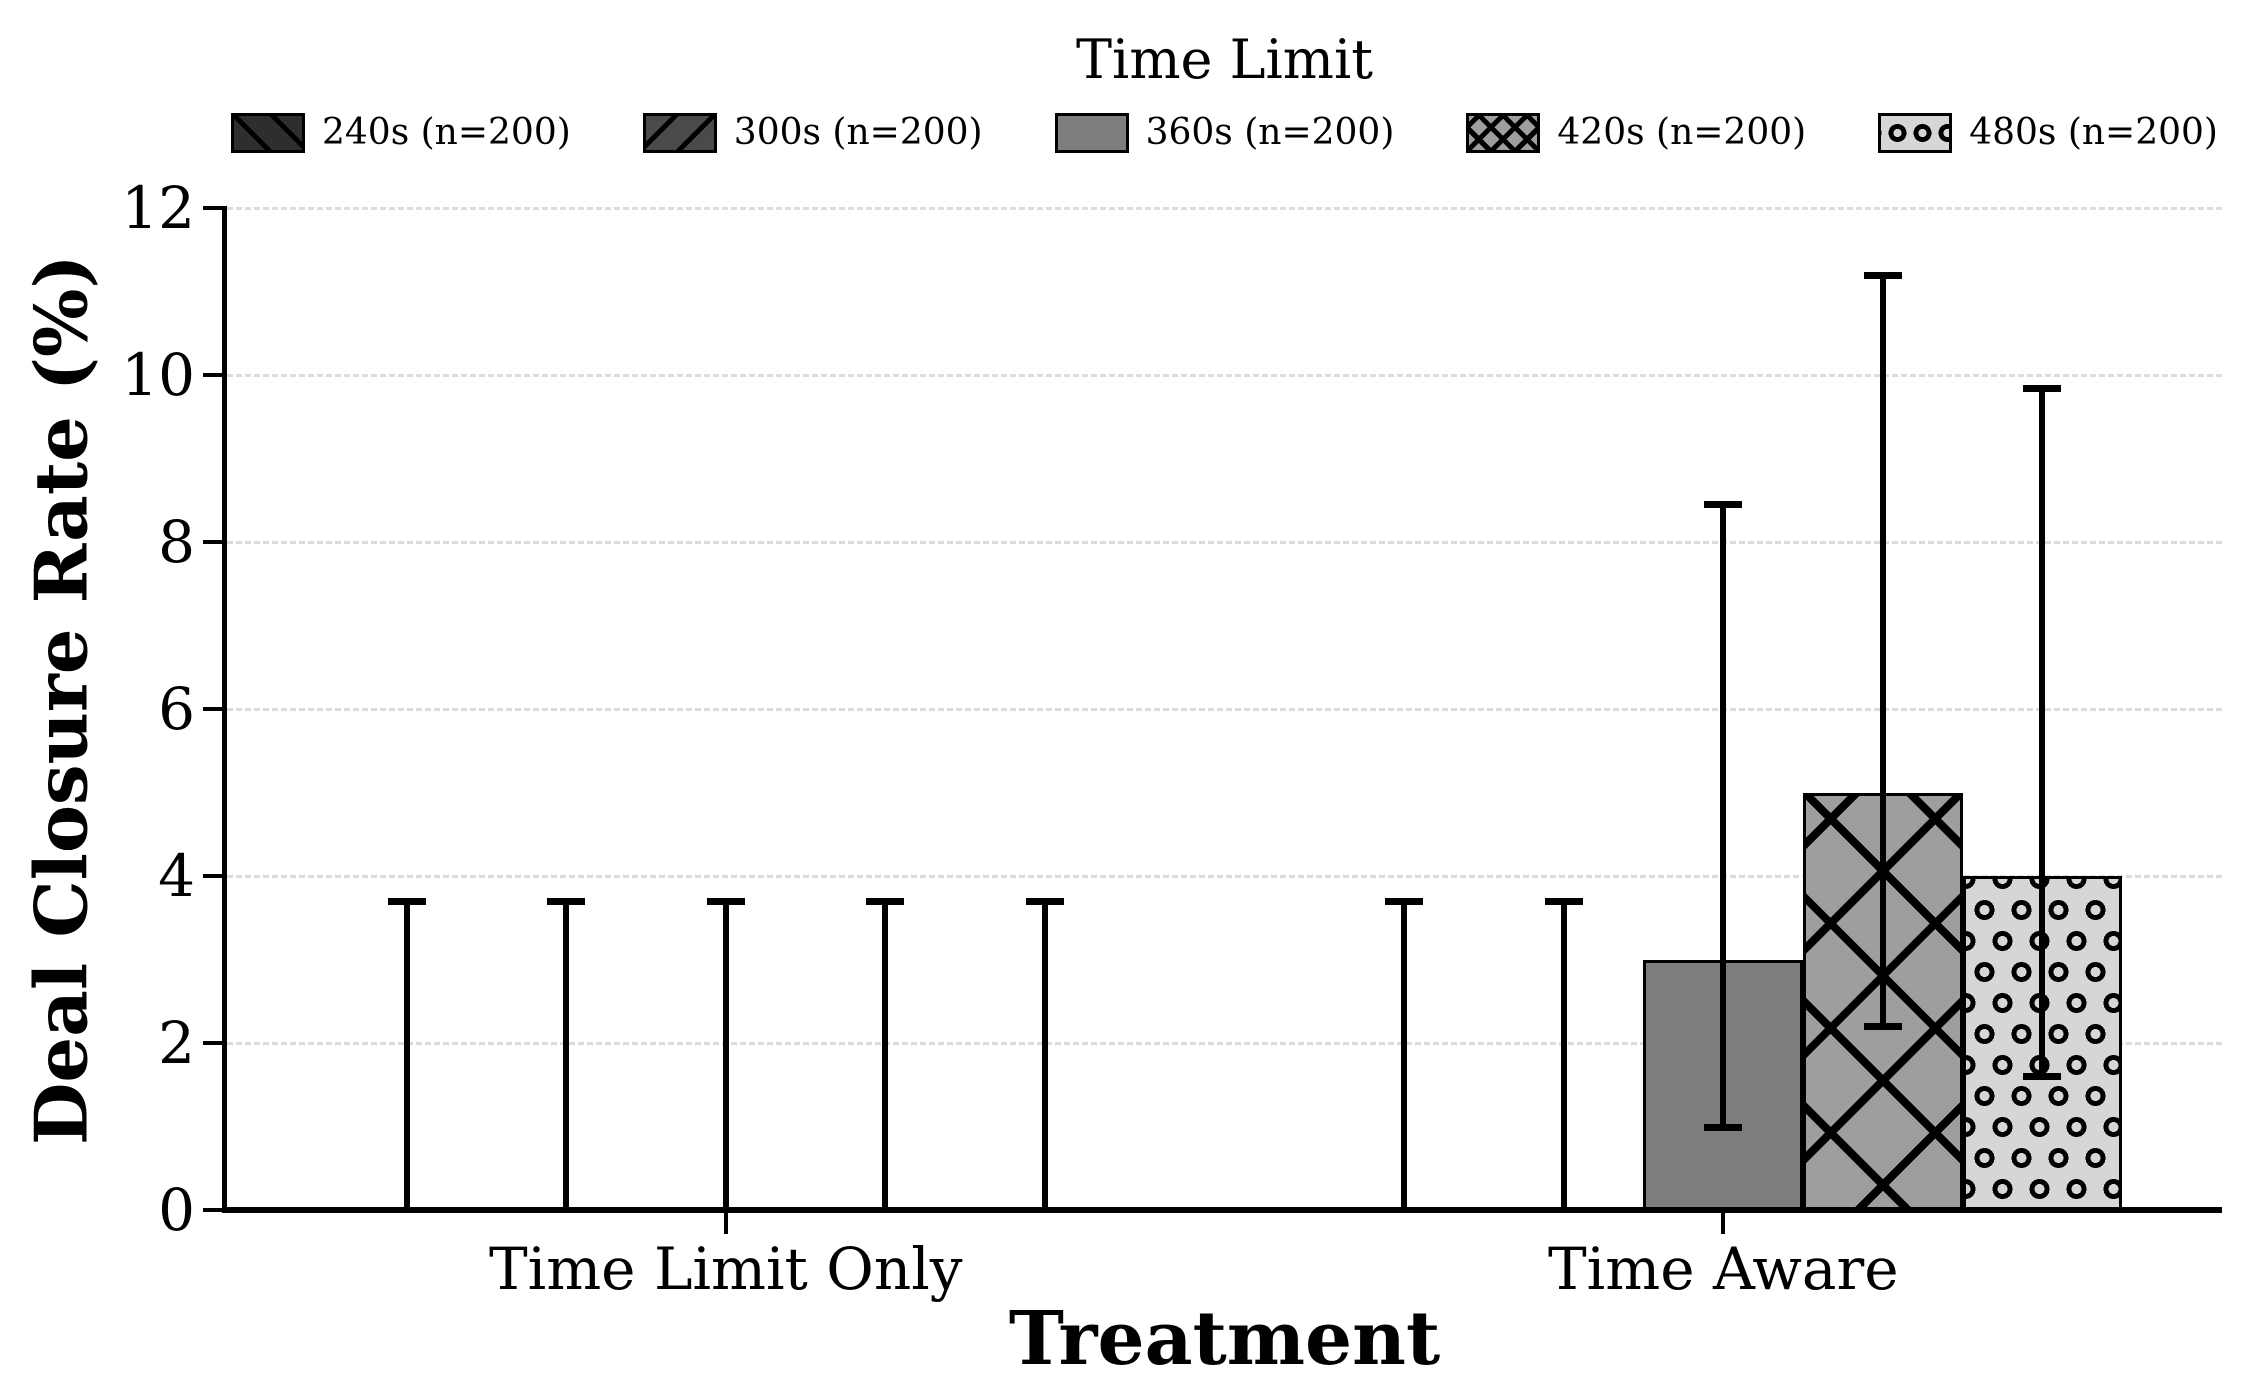 This screenshot has width=2260, height=1400. I want to click on error-bar-time-limit-only-360s, so click(725, 1055).